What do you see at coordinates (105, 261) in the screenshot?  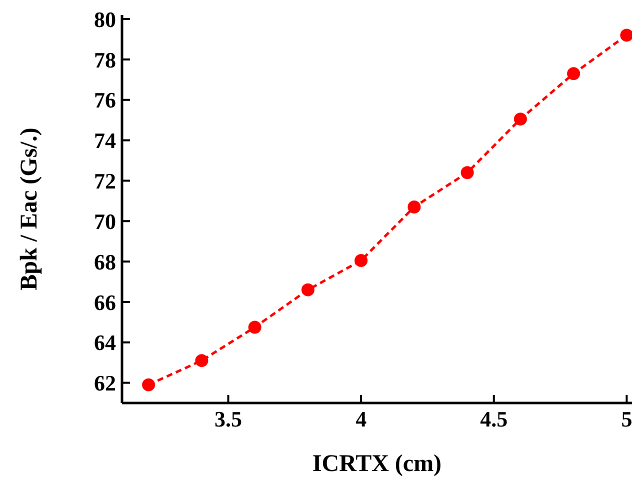 I see `y-tick-label: 68` at bounding box center [105, 261].